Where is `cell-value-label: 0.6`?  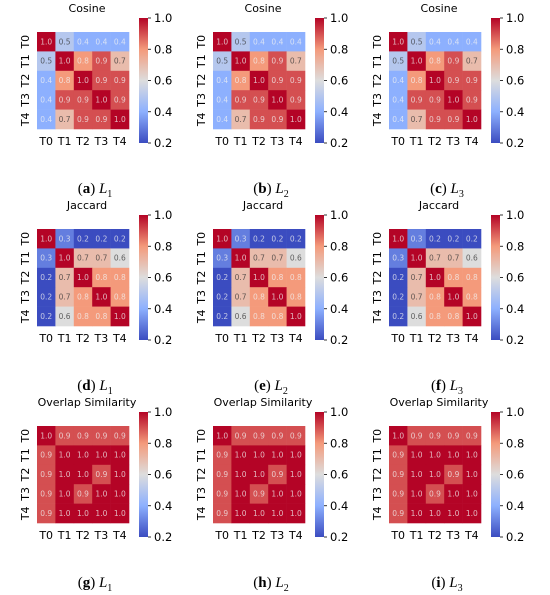
cell-value-label: 0.6 is located at coordinates (472, 258).